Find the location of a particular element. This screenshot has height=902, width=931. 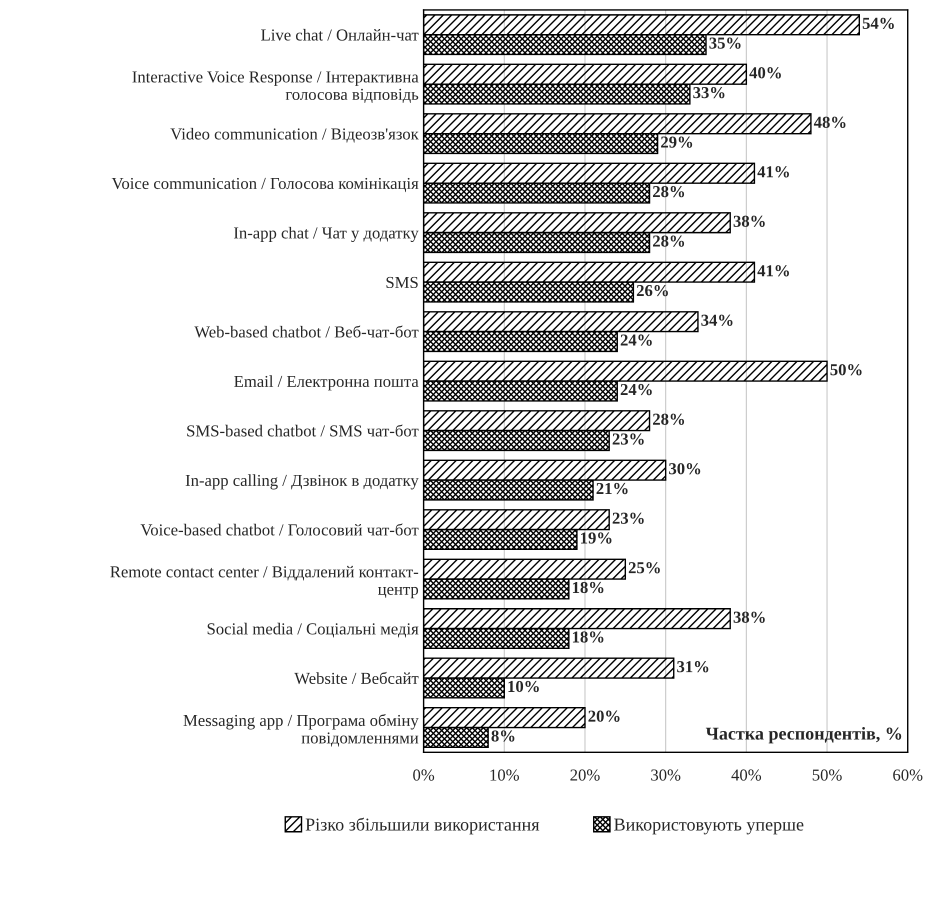

data-label: 33% is located at coordinates (708, 92).